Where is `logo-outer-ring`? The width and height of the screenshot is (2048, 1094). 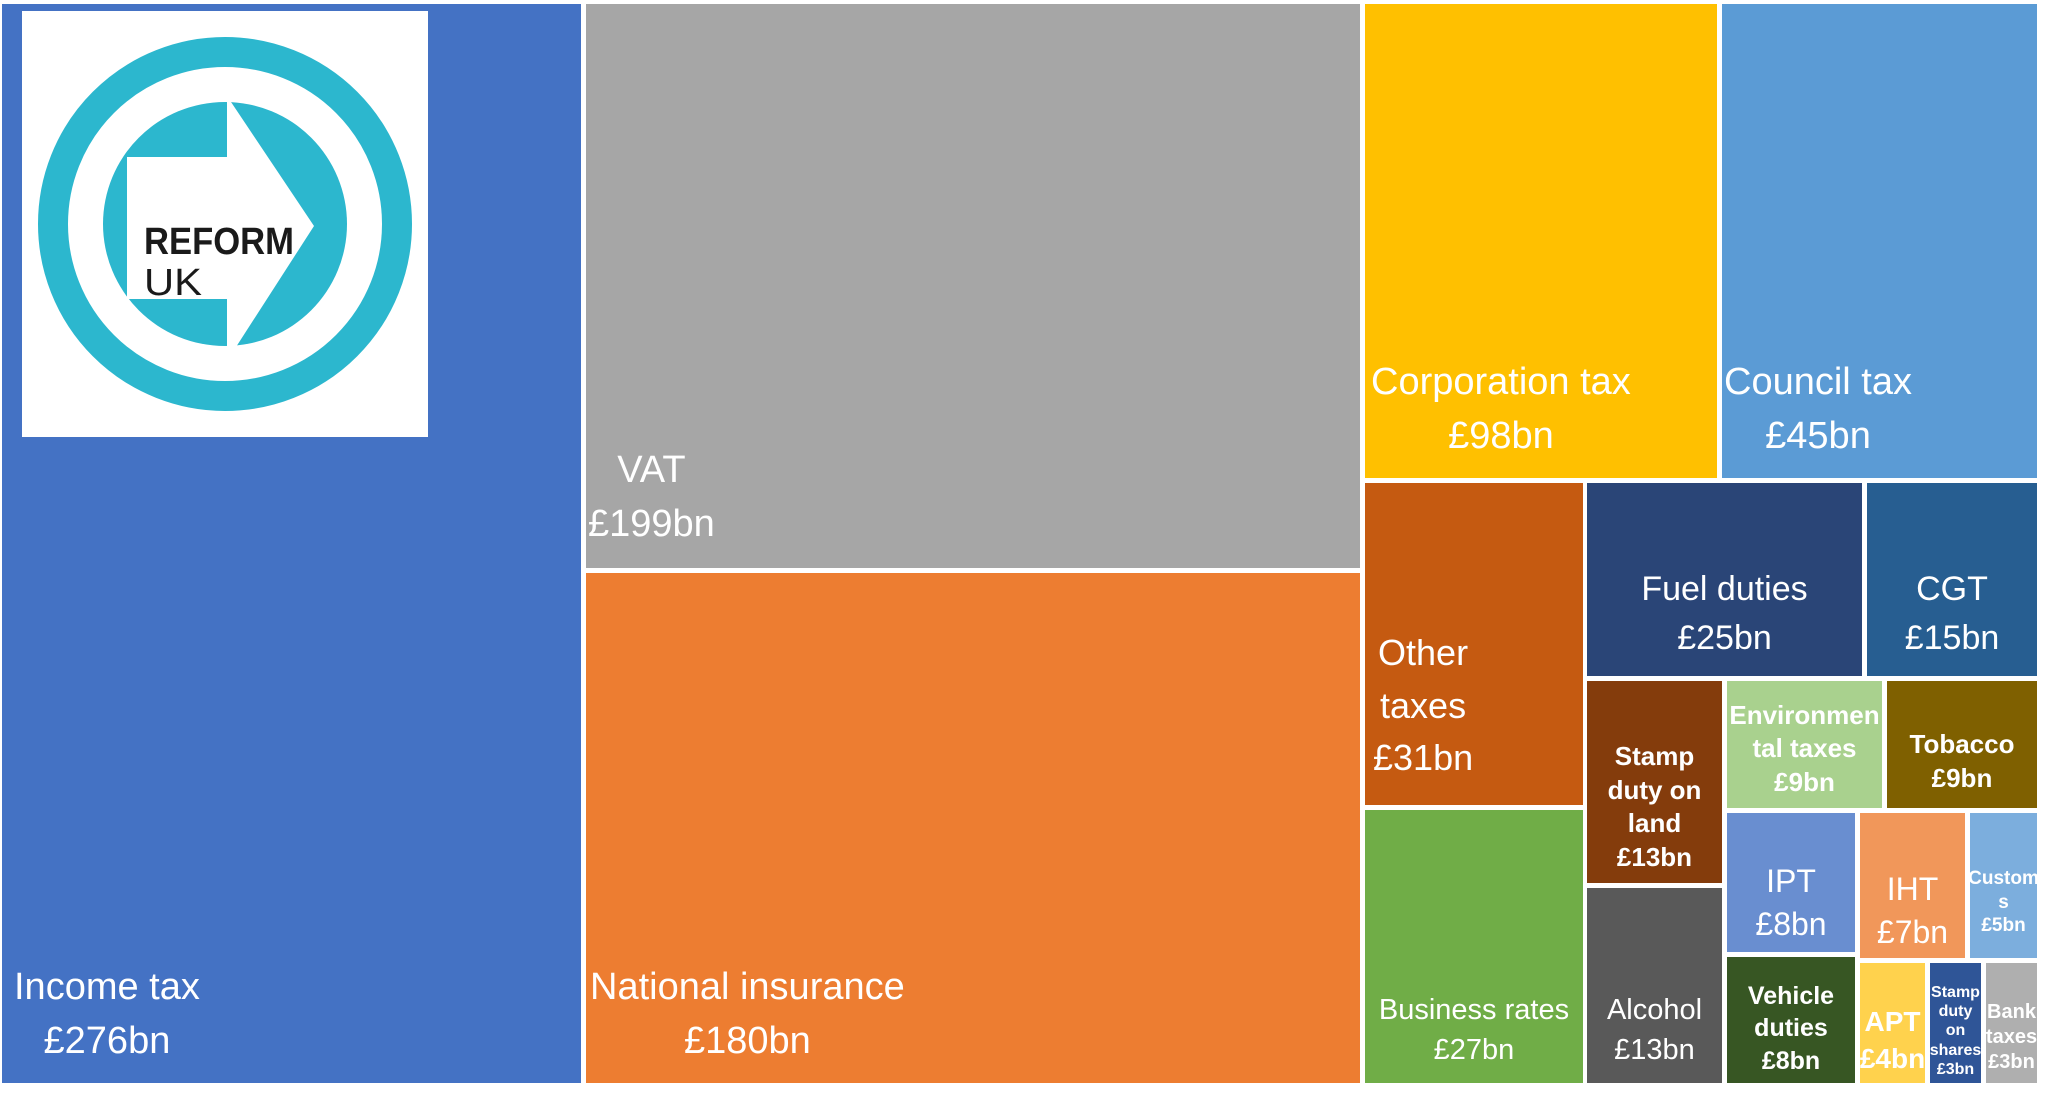 logo-outer-ring is located at coordinates (225, 224).